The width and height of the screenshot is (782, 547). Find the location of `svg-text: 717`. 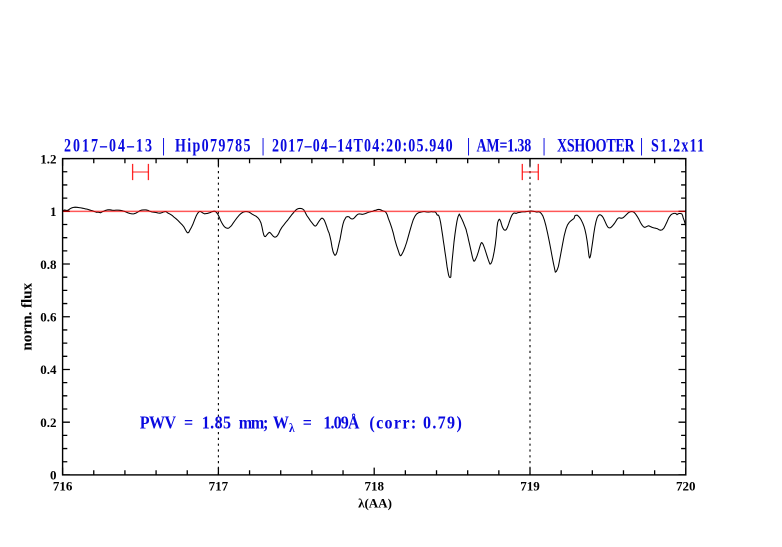

svg-text: 717 is located at coordinates (219, 486).